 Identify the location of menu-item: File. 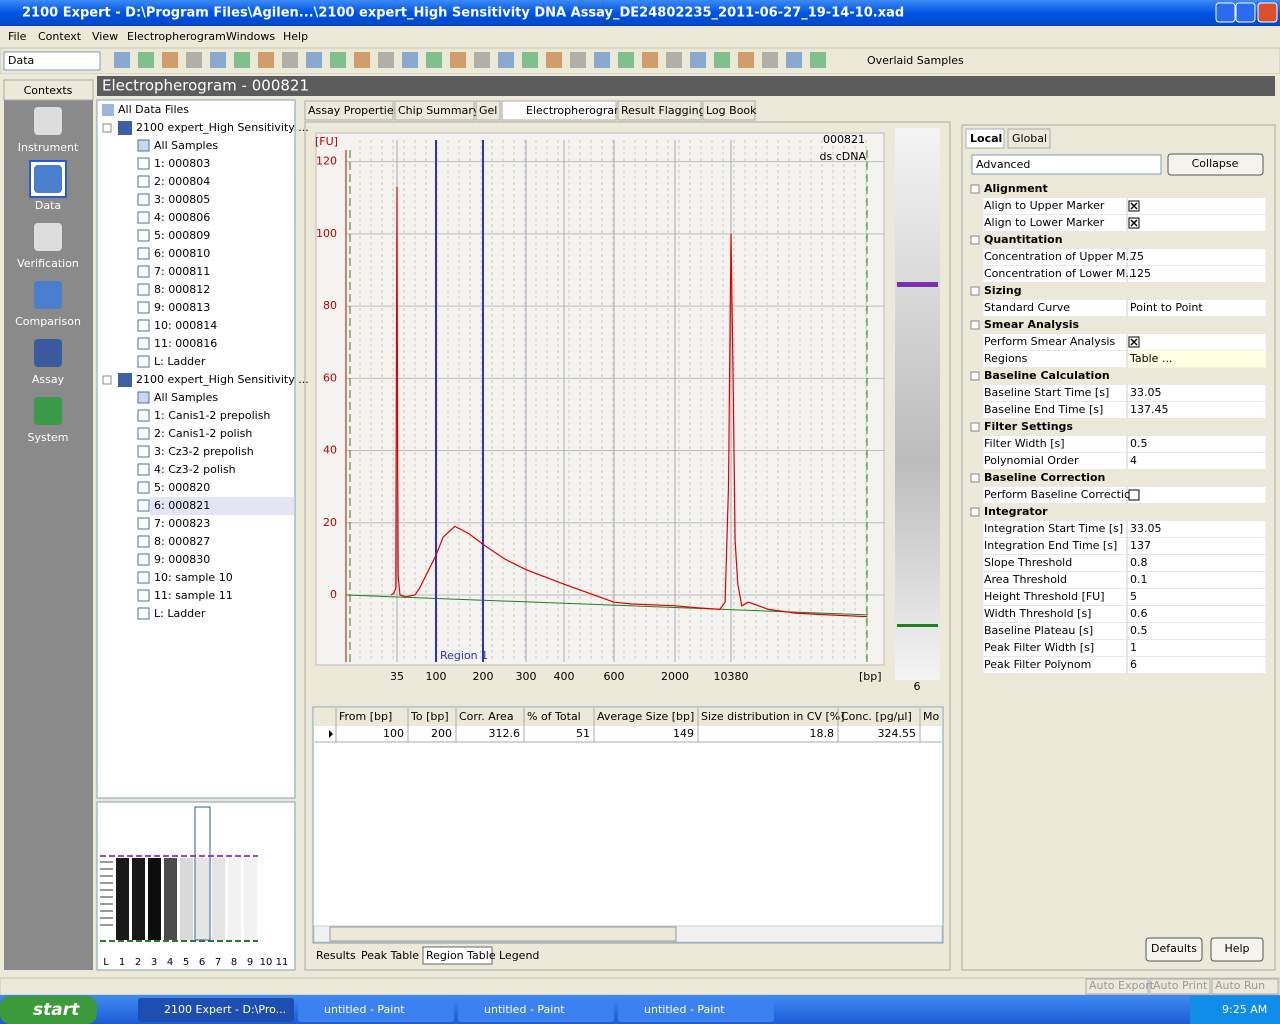
(17, 36).